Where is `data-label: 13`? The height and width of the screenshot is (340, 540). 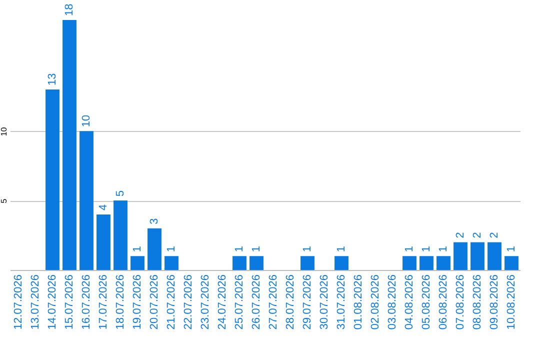 data-label: 13 is located at coordinates (52, 79).